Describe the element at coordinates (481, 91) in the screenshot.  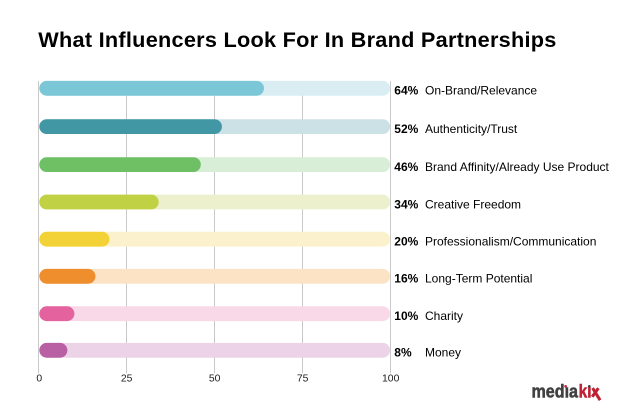
I see `svg-text: On-Brand/Relevance` at that location.